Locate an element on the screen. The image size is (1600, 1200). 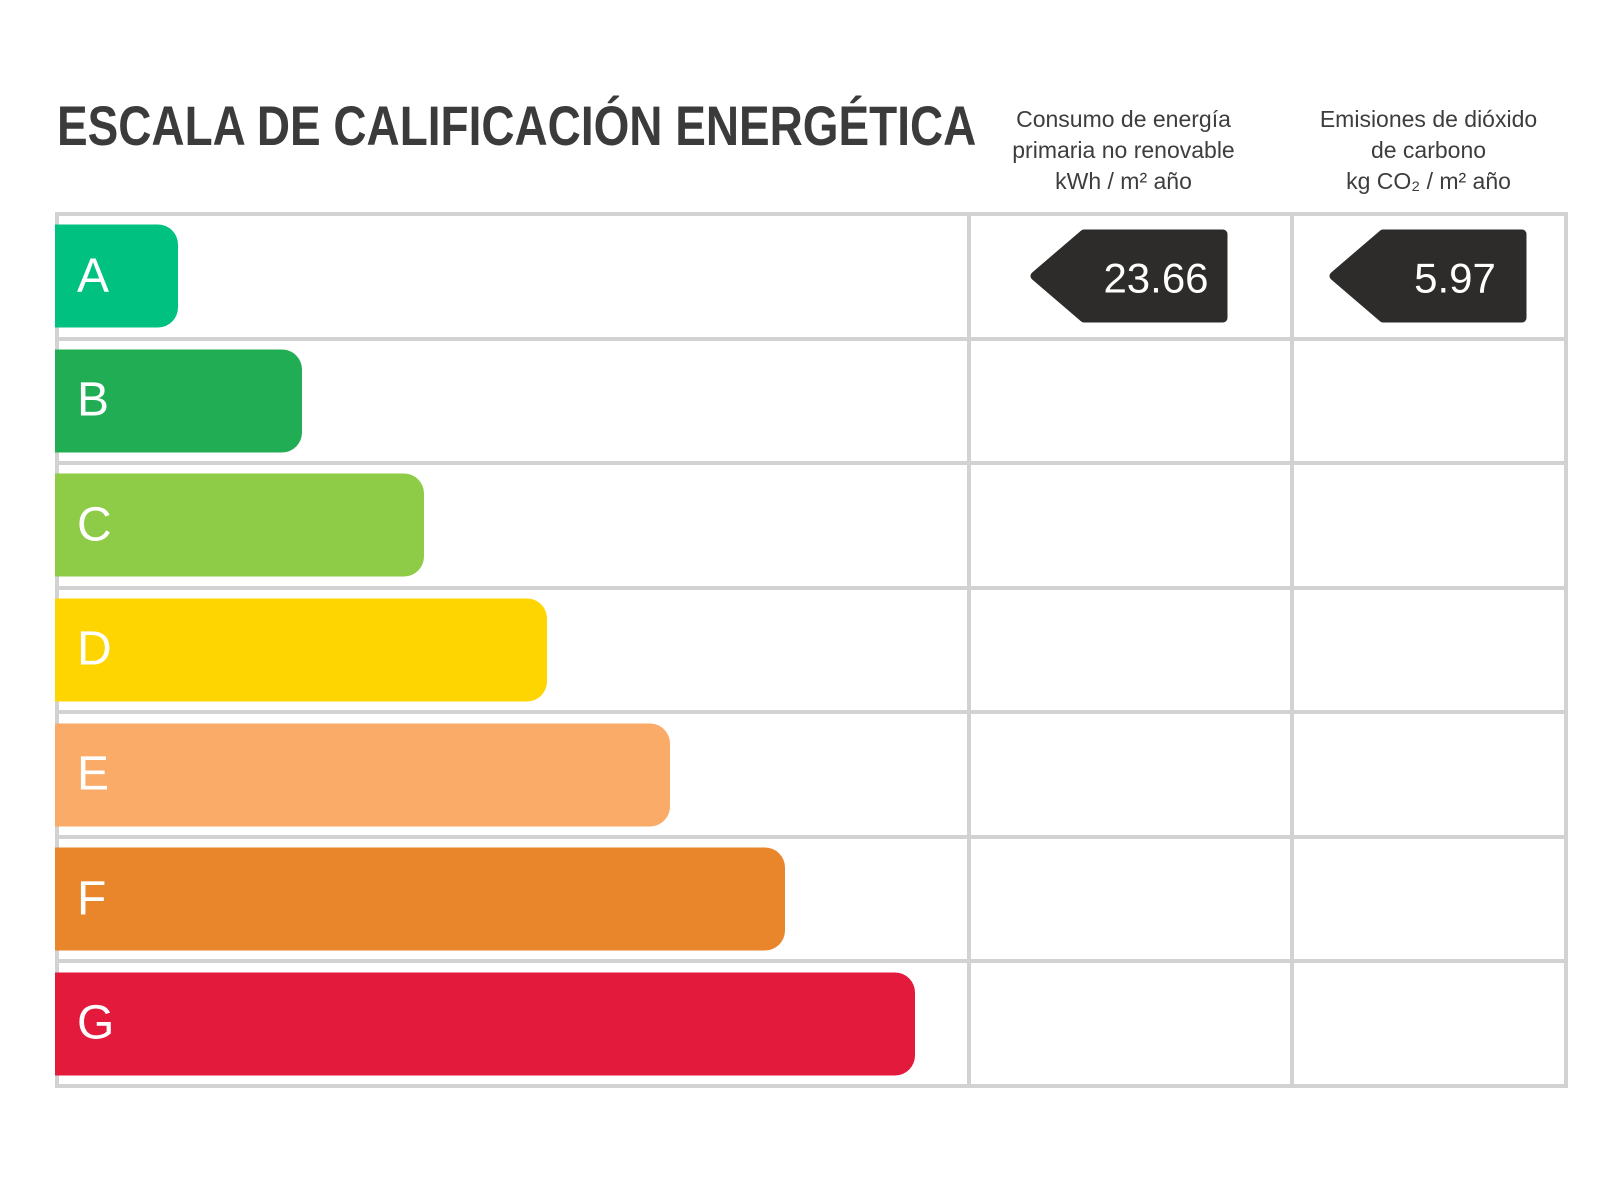
rating-bar-e: E is located at coordinates (362, 775).